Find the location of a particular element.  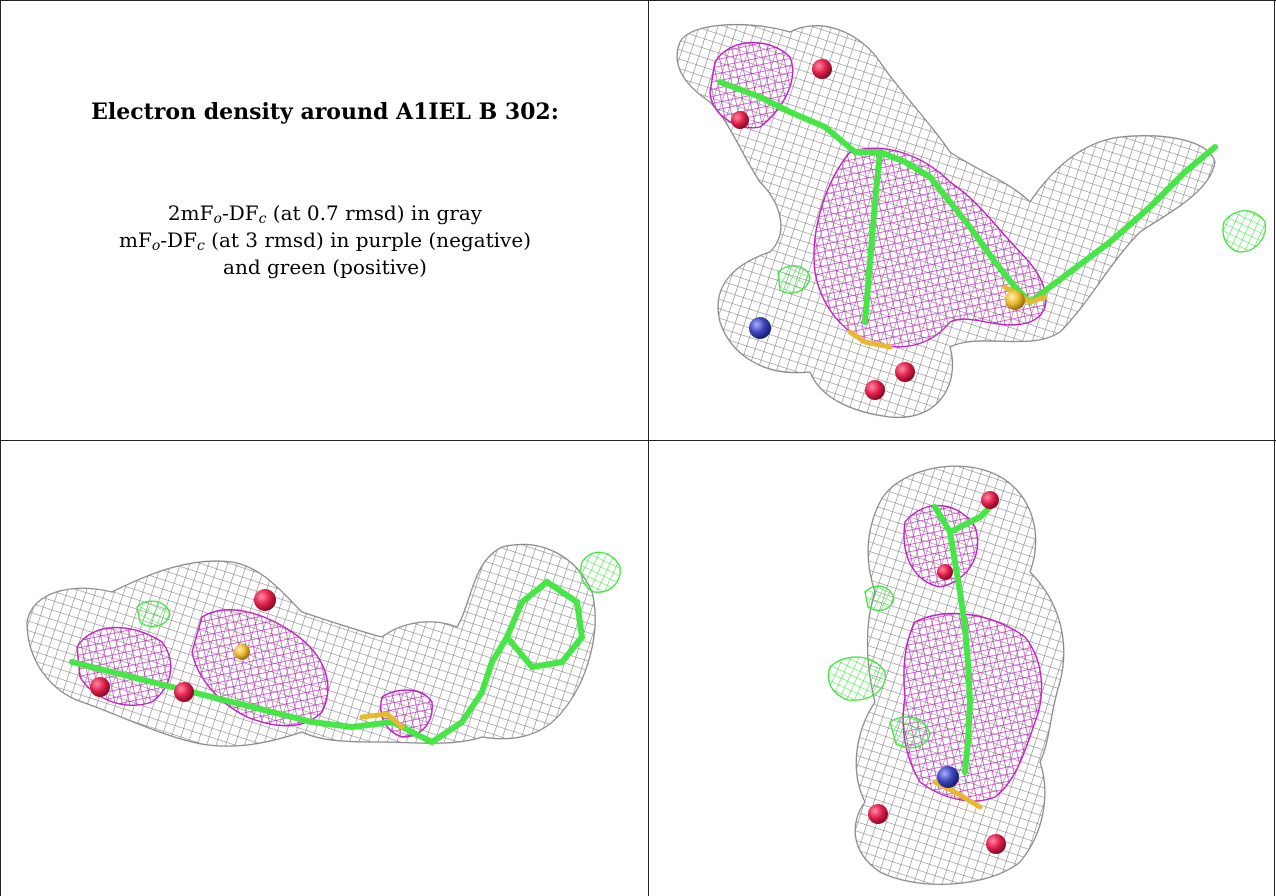

table-border-right is located at coordinates (1274, 448).